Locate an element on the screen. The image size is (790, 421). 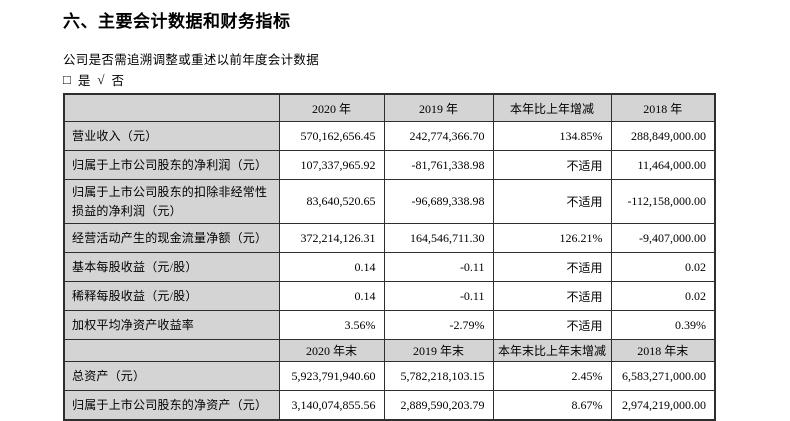
row-label: 归属于上市公司股东的净利润（元） is located at coordinates (171, 165).